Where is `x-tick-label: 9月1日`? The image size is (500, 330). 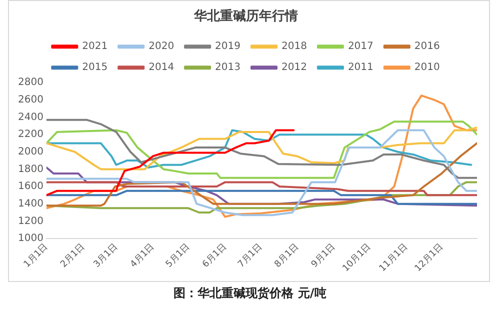 x-tick-label: 9月1日 is located at coordinates (324, 256).